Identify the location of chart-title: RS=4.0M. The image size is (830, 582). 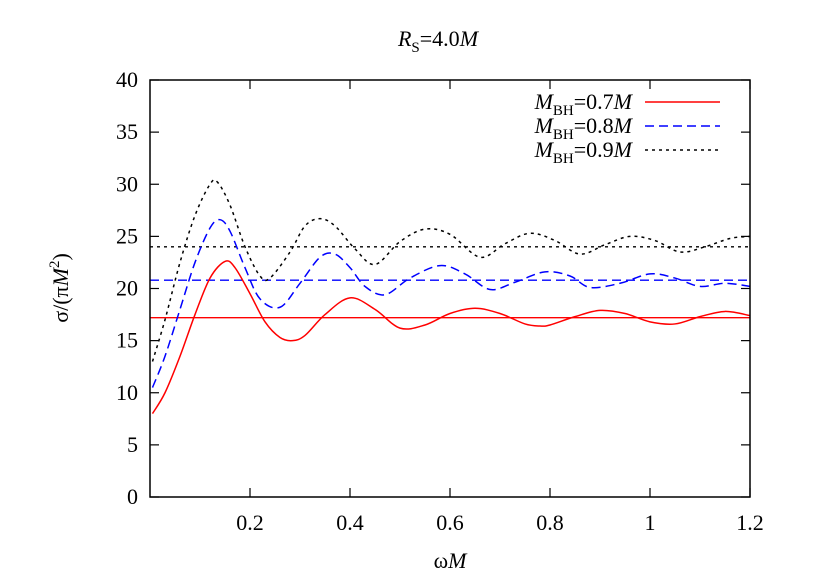
(438, 41).